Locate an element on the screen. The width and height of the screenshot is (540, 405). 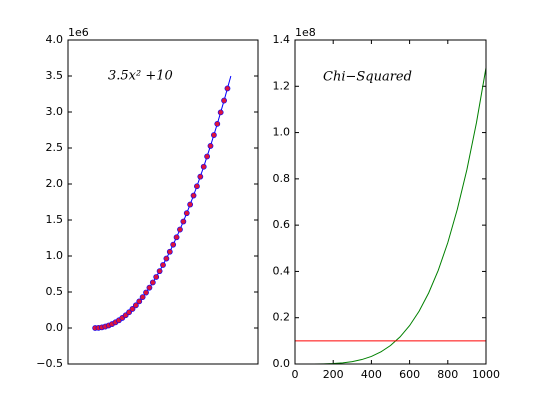
y-tick-label: 0.2 is located at coordinates (282, 317).